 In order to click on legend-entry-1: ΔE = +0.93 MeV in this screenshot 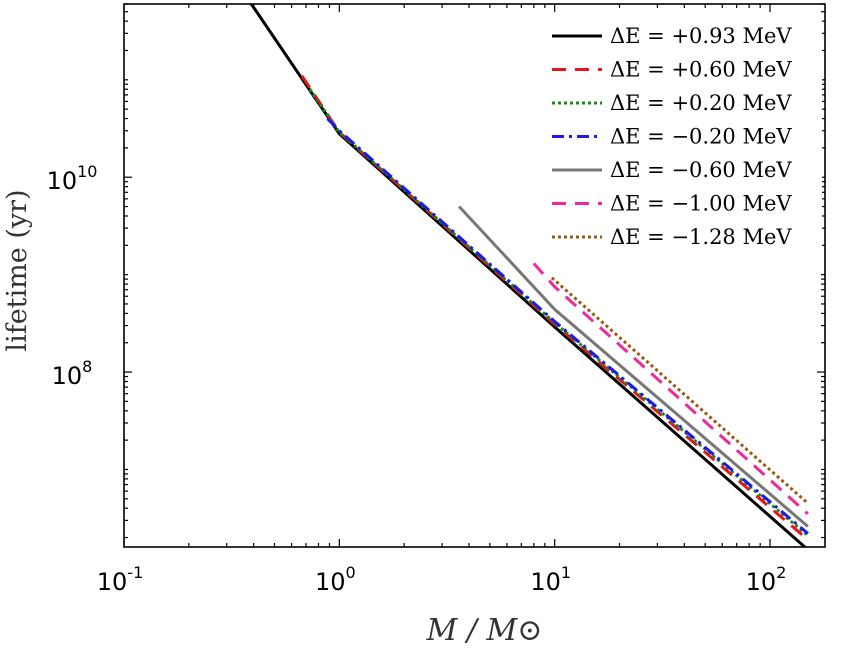, I will do `click(701, 36)`.